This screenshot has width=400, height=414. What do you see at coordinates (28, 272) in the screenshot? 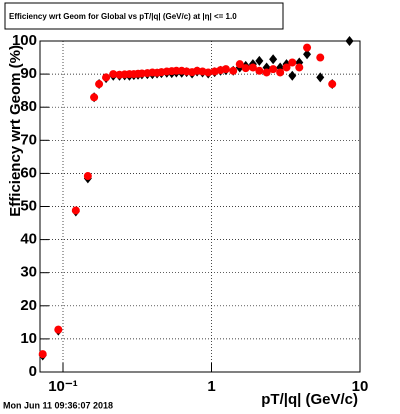
I see `y-tick-label: 30` at bounding box center [28, 272].